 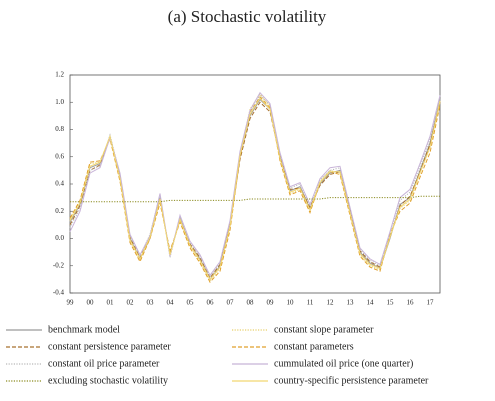 What do you see at coordinates (191, 303) in the screenshot?
I see `x-tick-label: 05` at bounding box center [191, 303].